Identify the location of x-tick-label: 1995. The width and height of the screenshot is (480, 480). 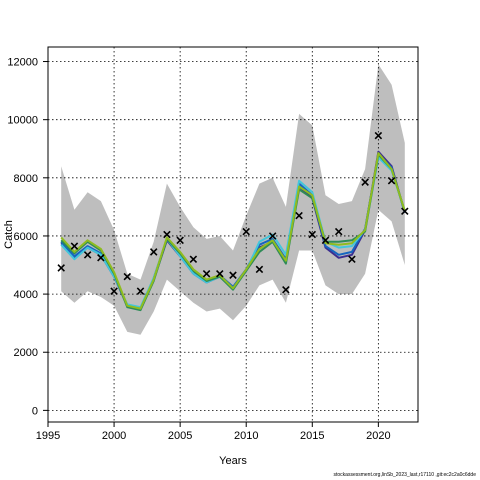
(48, 436).